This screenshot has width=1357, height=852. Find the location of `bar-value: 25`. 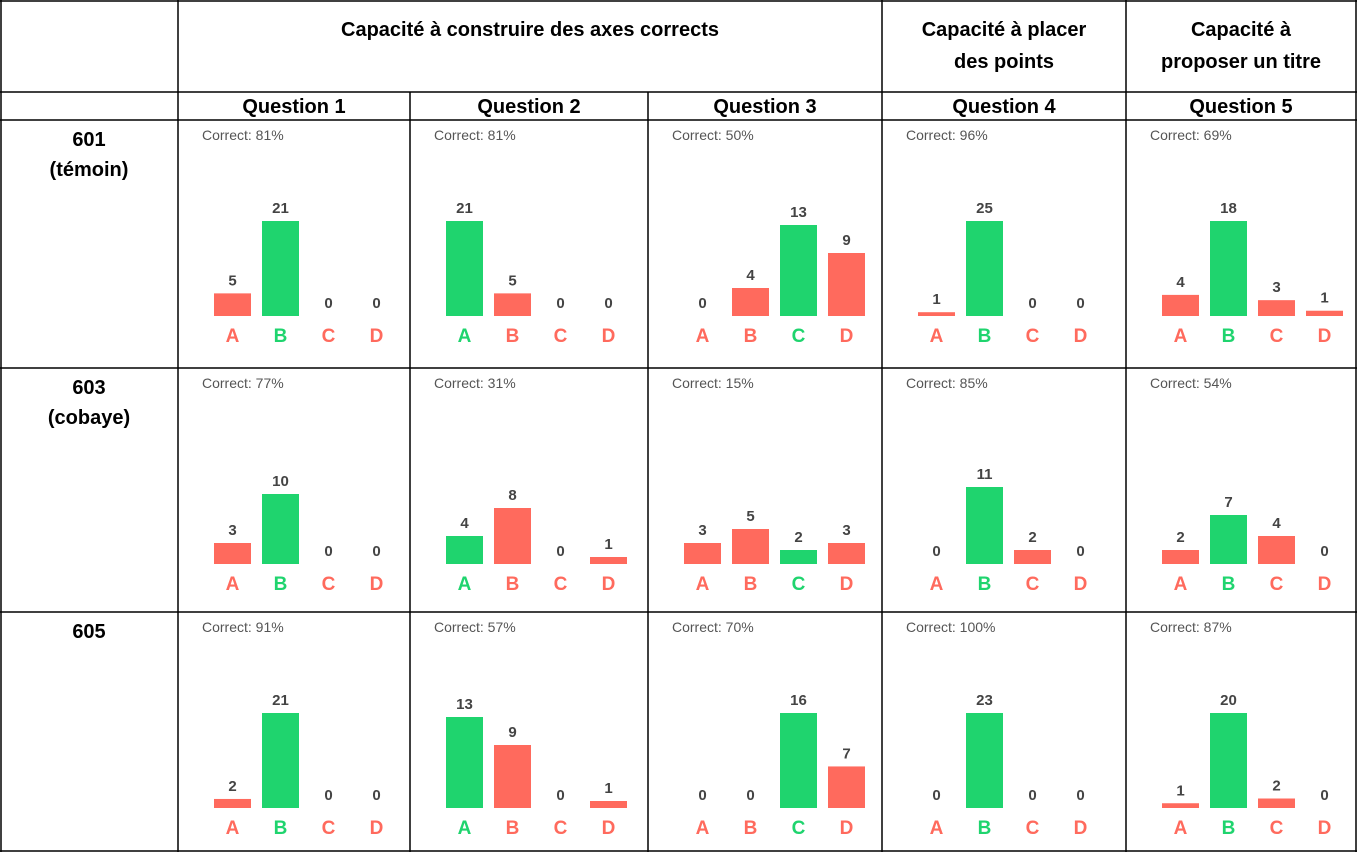

bar-value: 25 is located at coordinates (984, 208).